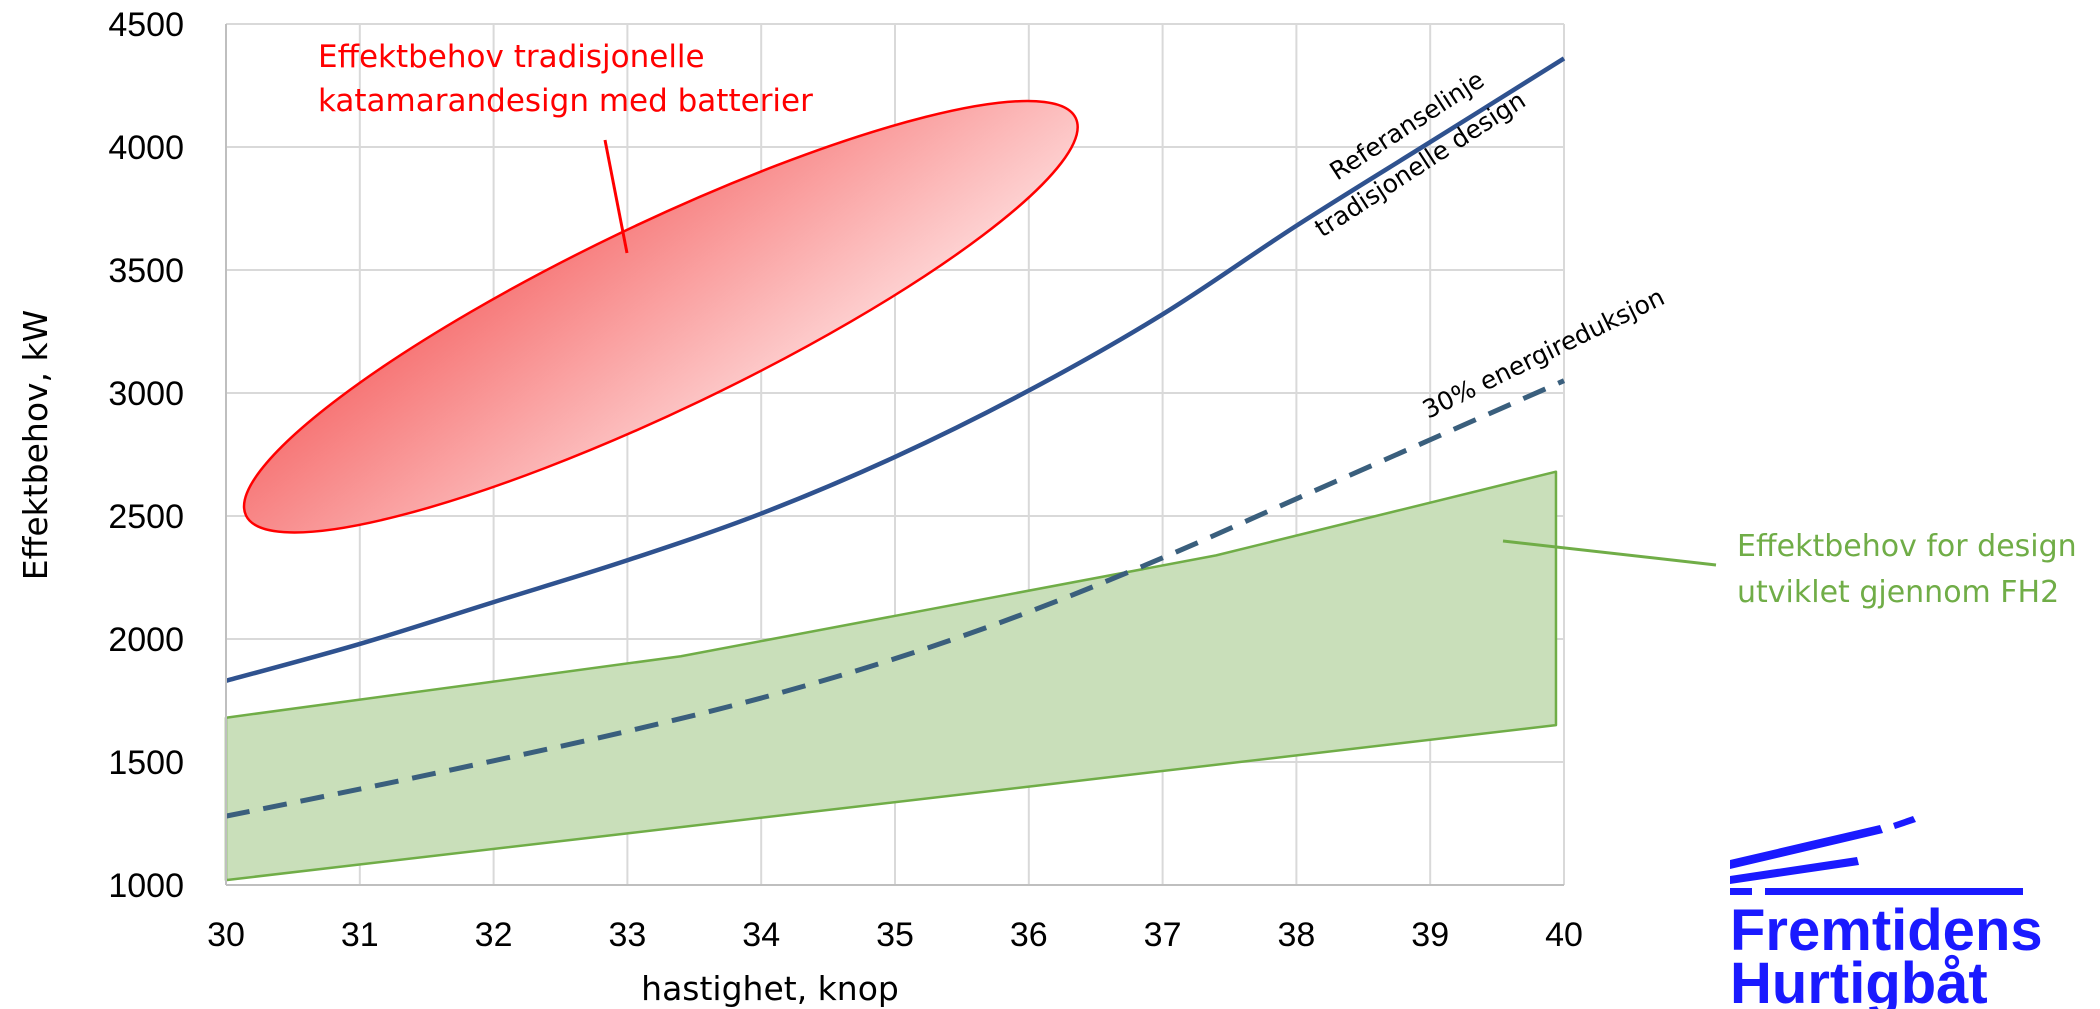 This screenshot has height=1009, width=2100. What do you see at coordinates (1898, 592) in the screenshot?
I see `green-annotation-line2: utviklet gjennom FH2` at bounding box center [1898, 592].